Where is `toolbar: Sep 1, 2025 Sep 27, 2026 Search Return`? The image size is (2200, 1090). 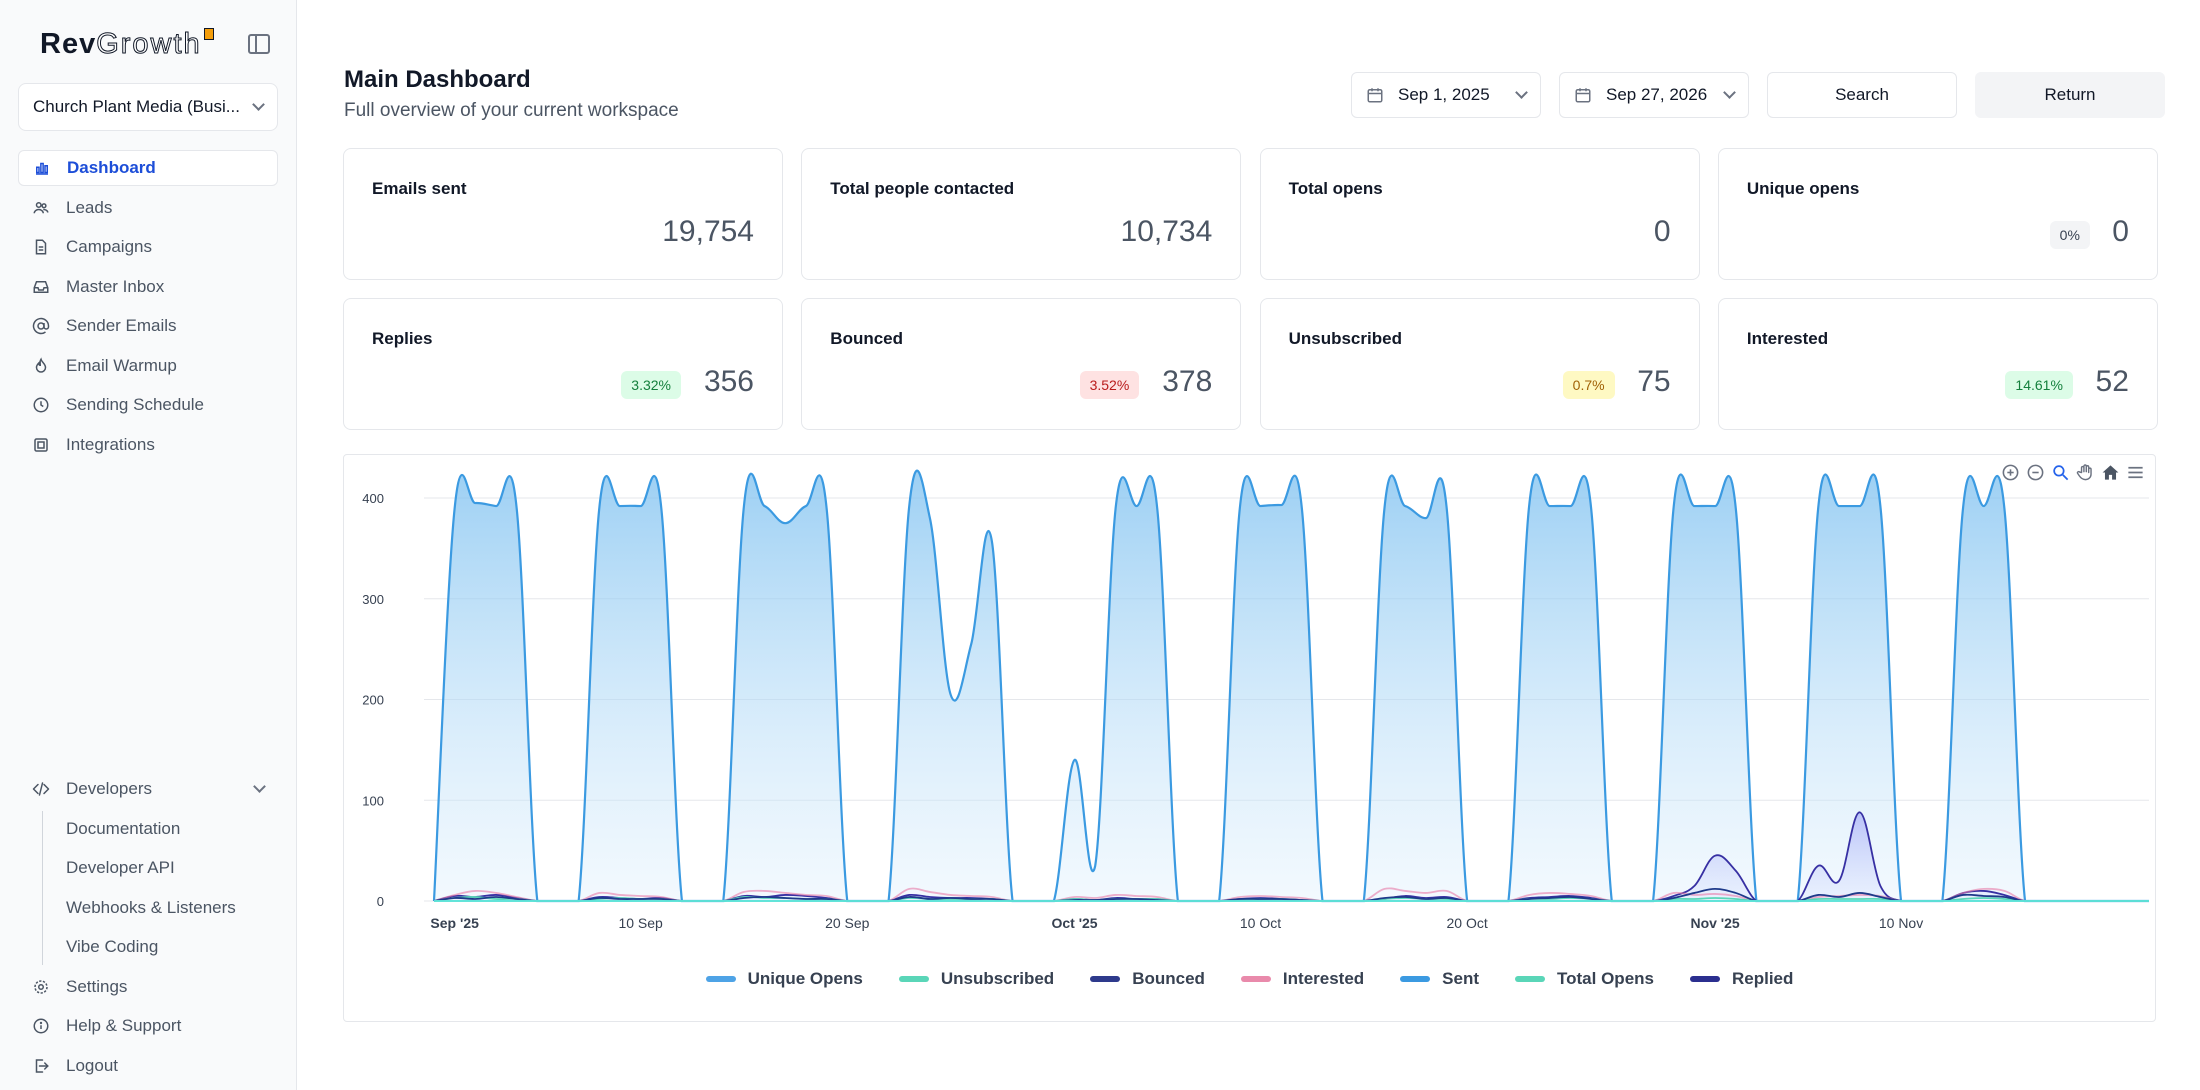
toolbar: Sep 1, 2025 Sep 27, 2026 Search Return is located at coordinates (1758, 95).